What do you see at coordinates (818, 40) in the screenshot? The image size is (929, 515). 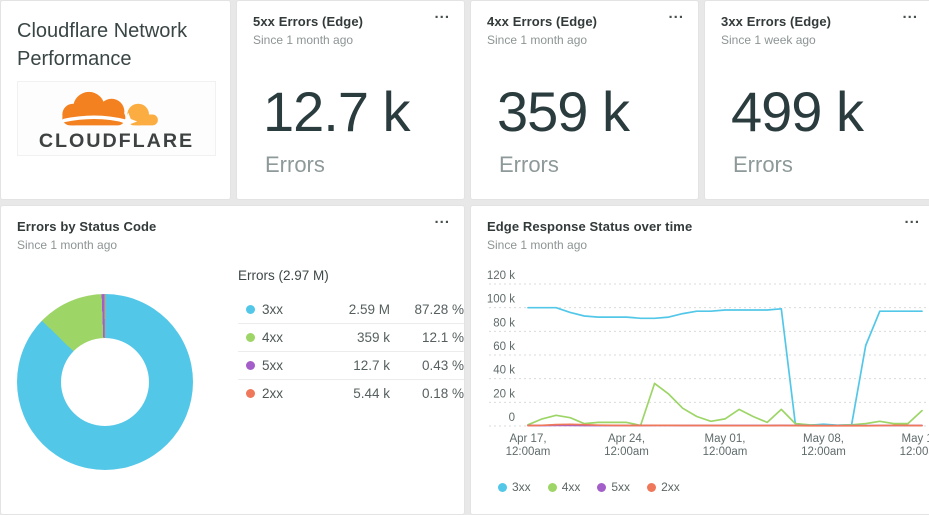 I see `card-time-range: Since 1 week ago` at bounding box center [818, 40].